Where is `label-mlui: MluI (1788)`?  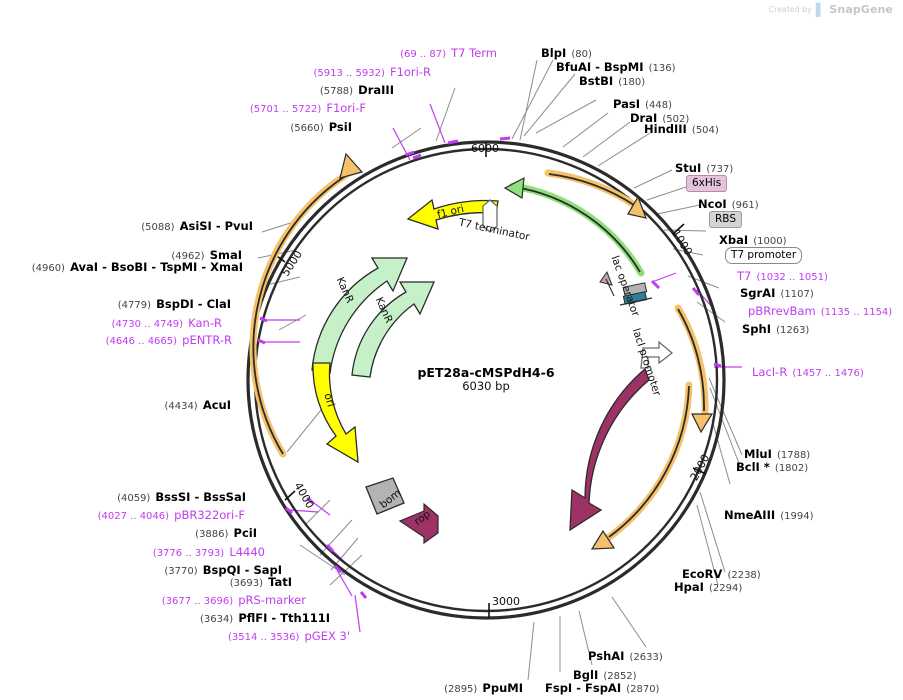
label-mlui: MluI (1788) is located at coordinates (777, 453).